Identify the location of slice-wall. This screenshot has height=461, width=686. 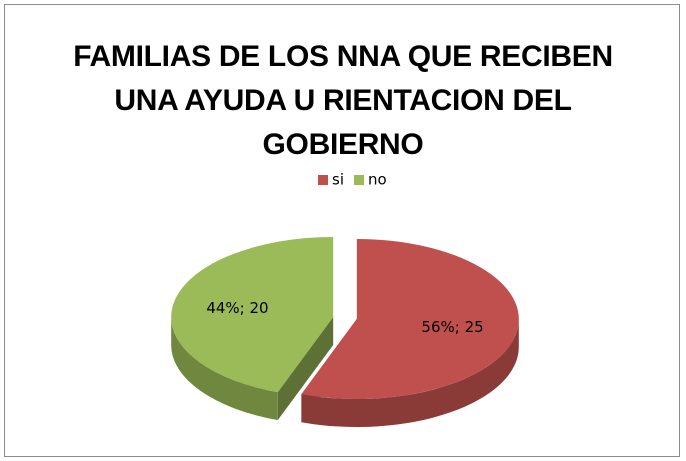
(305, 368).